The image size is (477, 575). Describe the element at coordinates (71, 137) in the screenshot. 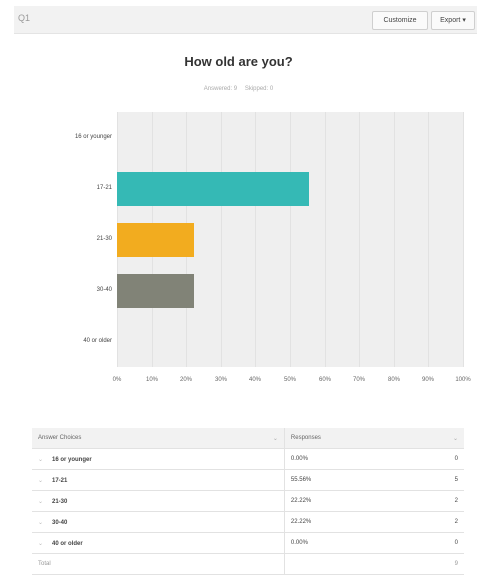

I see `category-label: 16 or younger` at that location.